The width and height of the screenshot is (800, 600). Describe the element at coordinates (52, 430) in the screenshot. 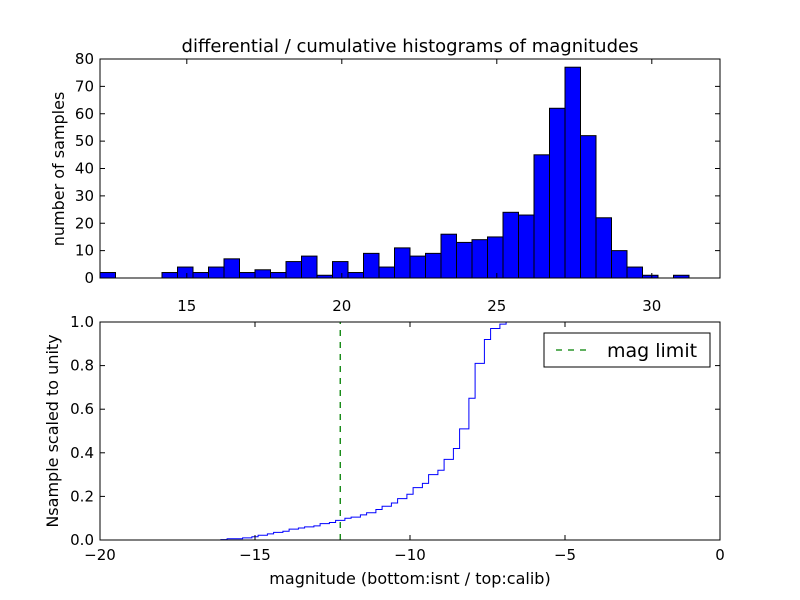

I see `bottom-y-axis-label: Nsample scaled to unity` at that location.